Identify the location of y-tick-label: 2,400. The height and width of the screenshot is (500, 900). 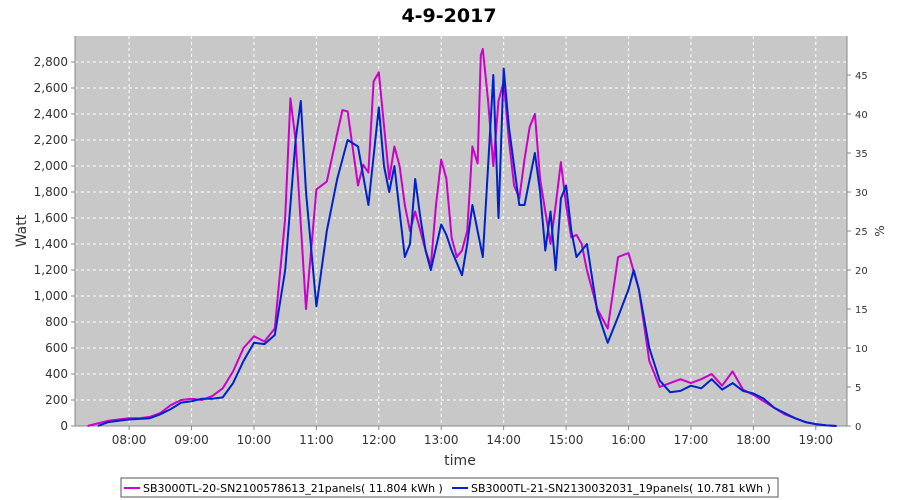
(51, 114).